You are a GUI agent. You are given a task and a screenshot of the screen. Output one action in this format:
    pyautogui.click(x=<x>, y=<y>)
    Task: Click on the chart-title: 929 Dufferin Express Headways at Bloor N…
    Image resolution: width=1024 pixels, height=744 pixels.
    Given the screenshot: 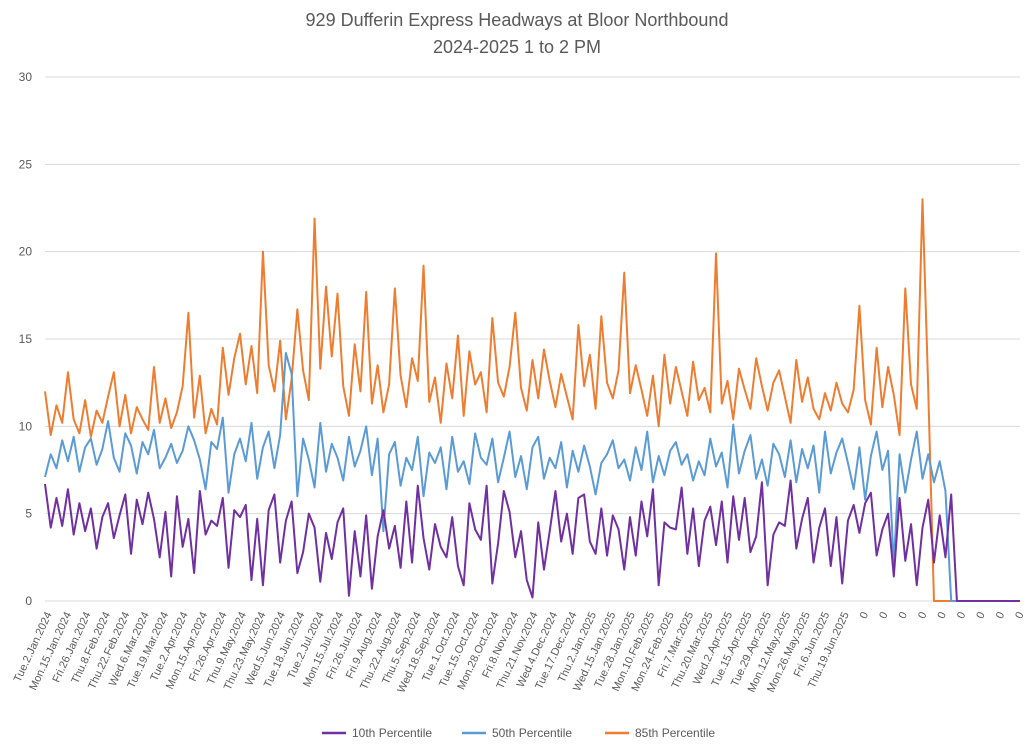 What is the action you would take?
    pyautogui.click(x=517, y=20)
    